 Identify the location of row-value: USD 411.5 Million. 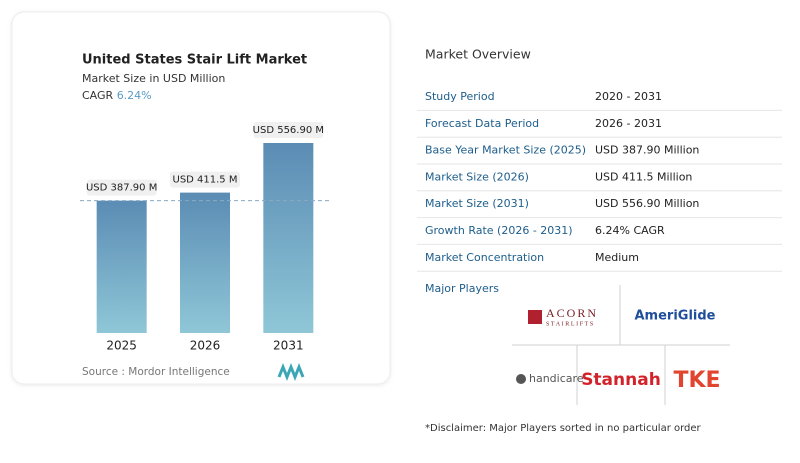
(643, 176).